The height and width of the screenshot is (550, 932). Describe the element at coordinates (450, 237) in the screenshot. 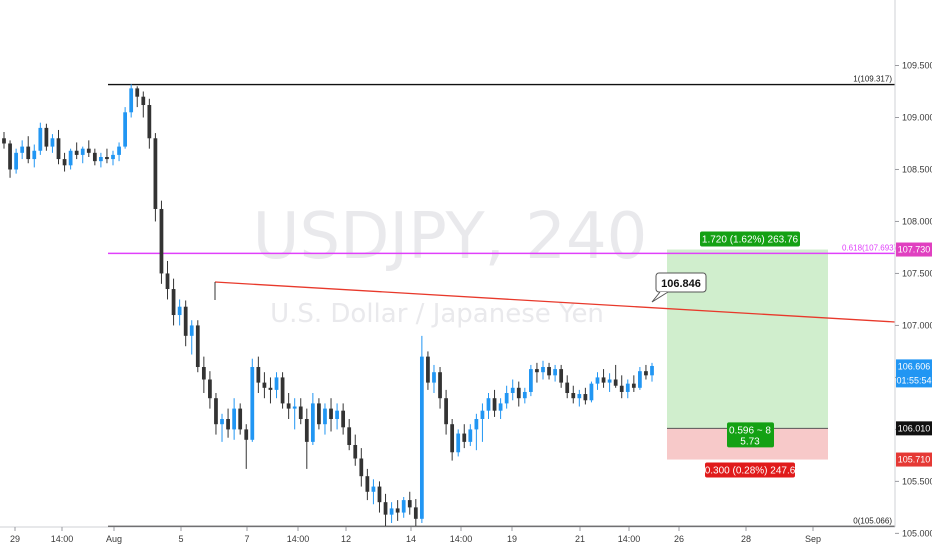

I see `watermark-symbol: USDJPY, 240` at that location.